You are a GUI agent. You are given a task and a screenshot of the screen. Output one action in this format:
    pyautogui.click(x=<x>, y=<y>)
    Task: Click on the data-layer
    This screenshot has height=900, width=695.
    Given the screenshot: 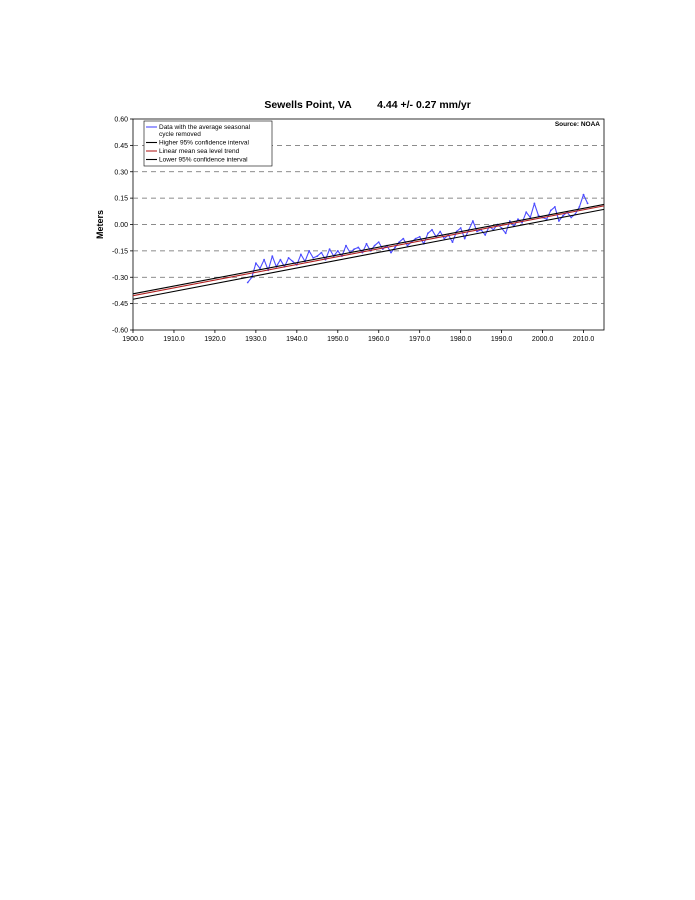 What is the action you would take?
    pyautogui.click(x=368, y=246)
    